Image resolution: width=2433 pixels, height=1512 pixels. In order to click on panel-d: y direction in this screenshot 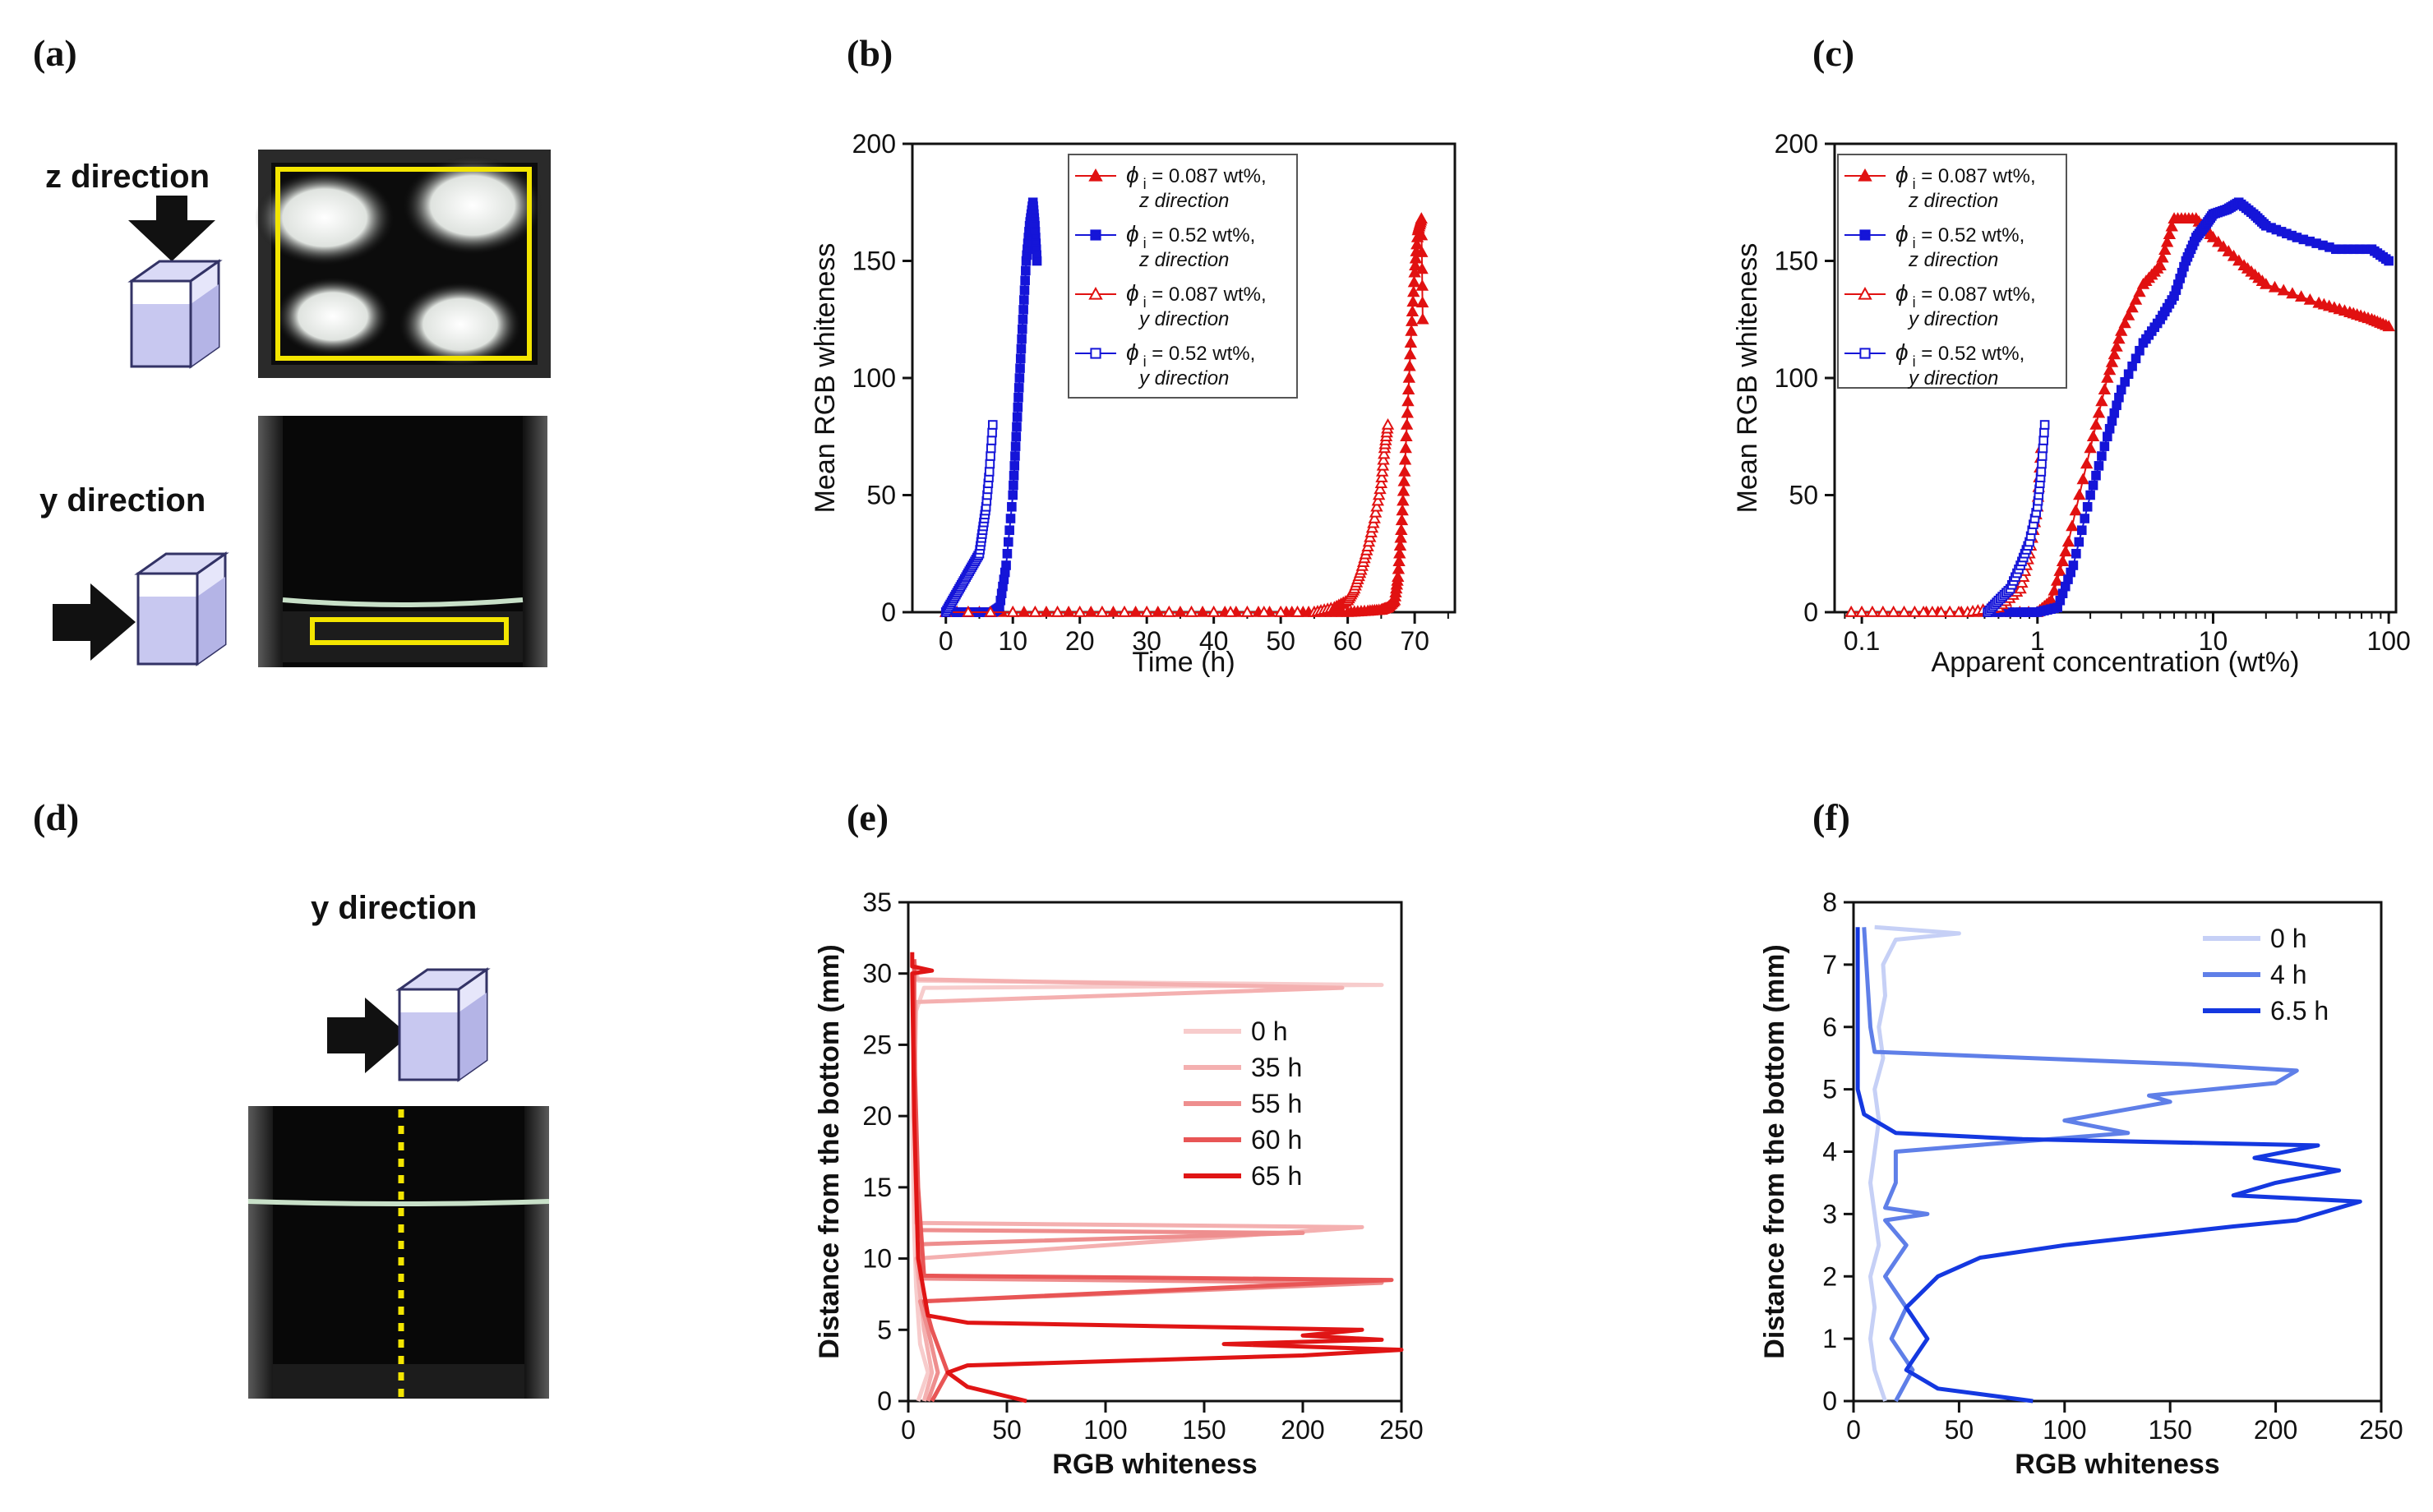, I will do `click(398, 1144)`.